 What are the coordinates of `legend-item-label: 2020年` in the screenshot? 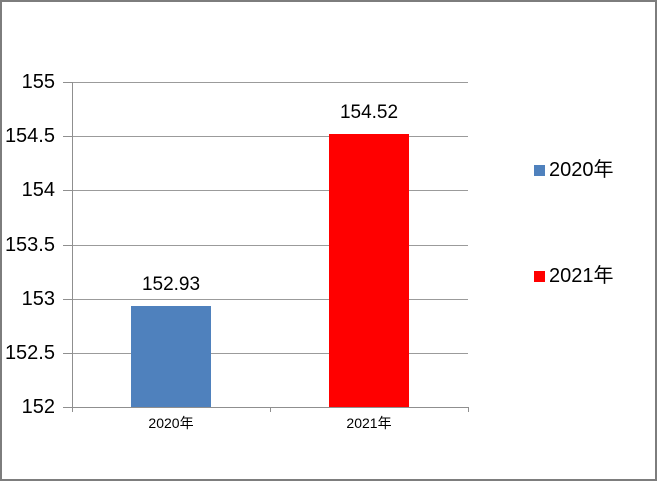 It's located at (581, 170).